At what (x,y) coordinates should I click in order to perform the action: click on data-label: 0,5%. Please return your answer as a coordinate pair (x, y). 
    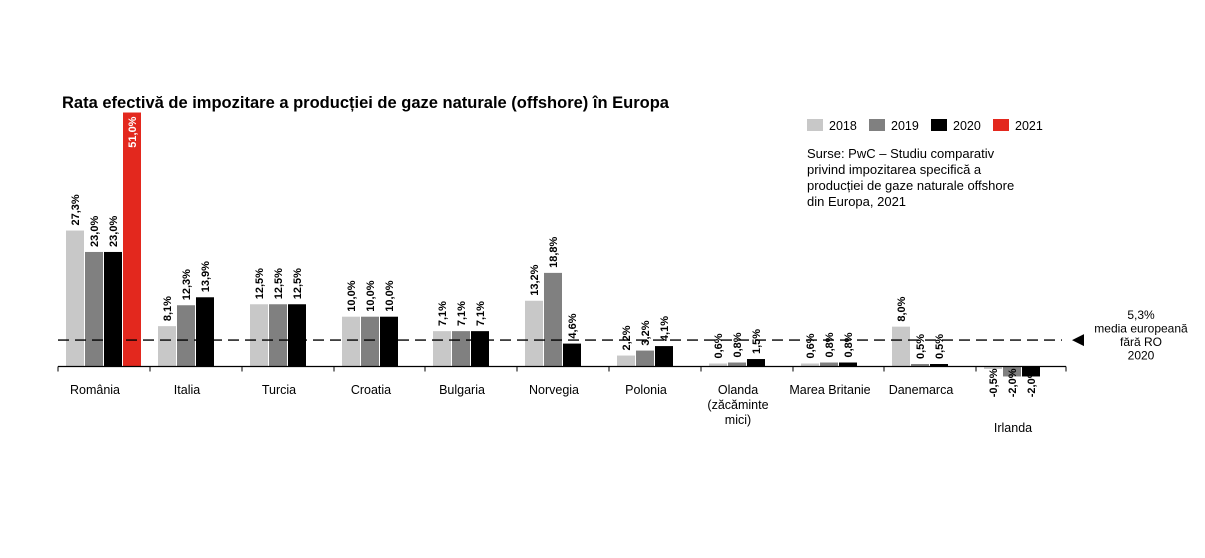
    Looking at the image, I should click on (940, 346).